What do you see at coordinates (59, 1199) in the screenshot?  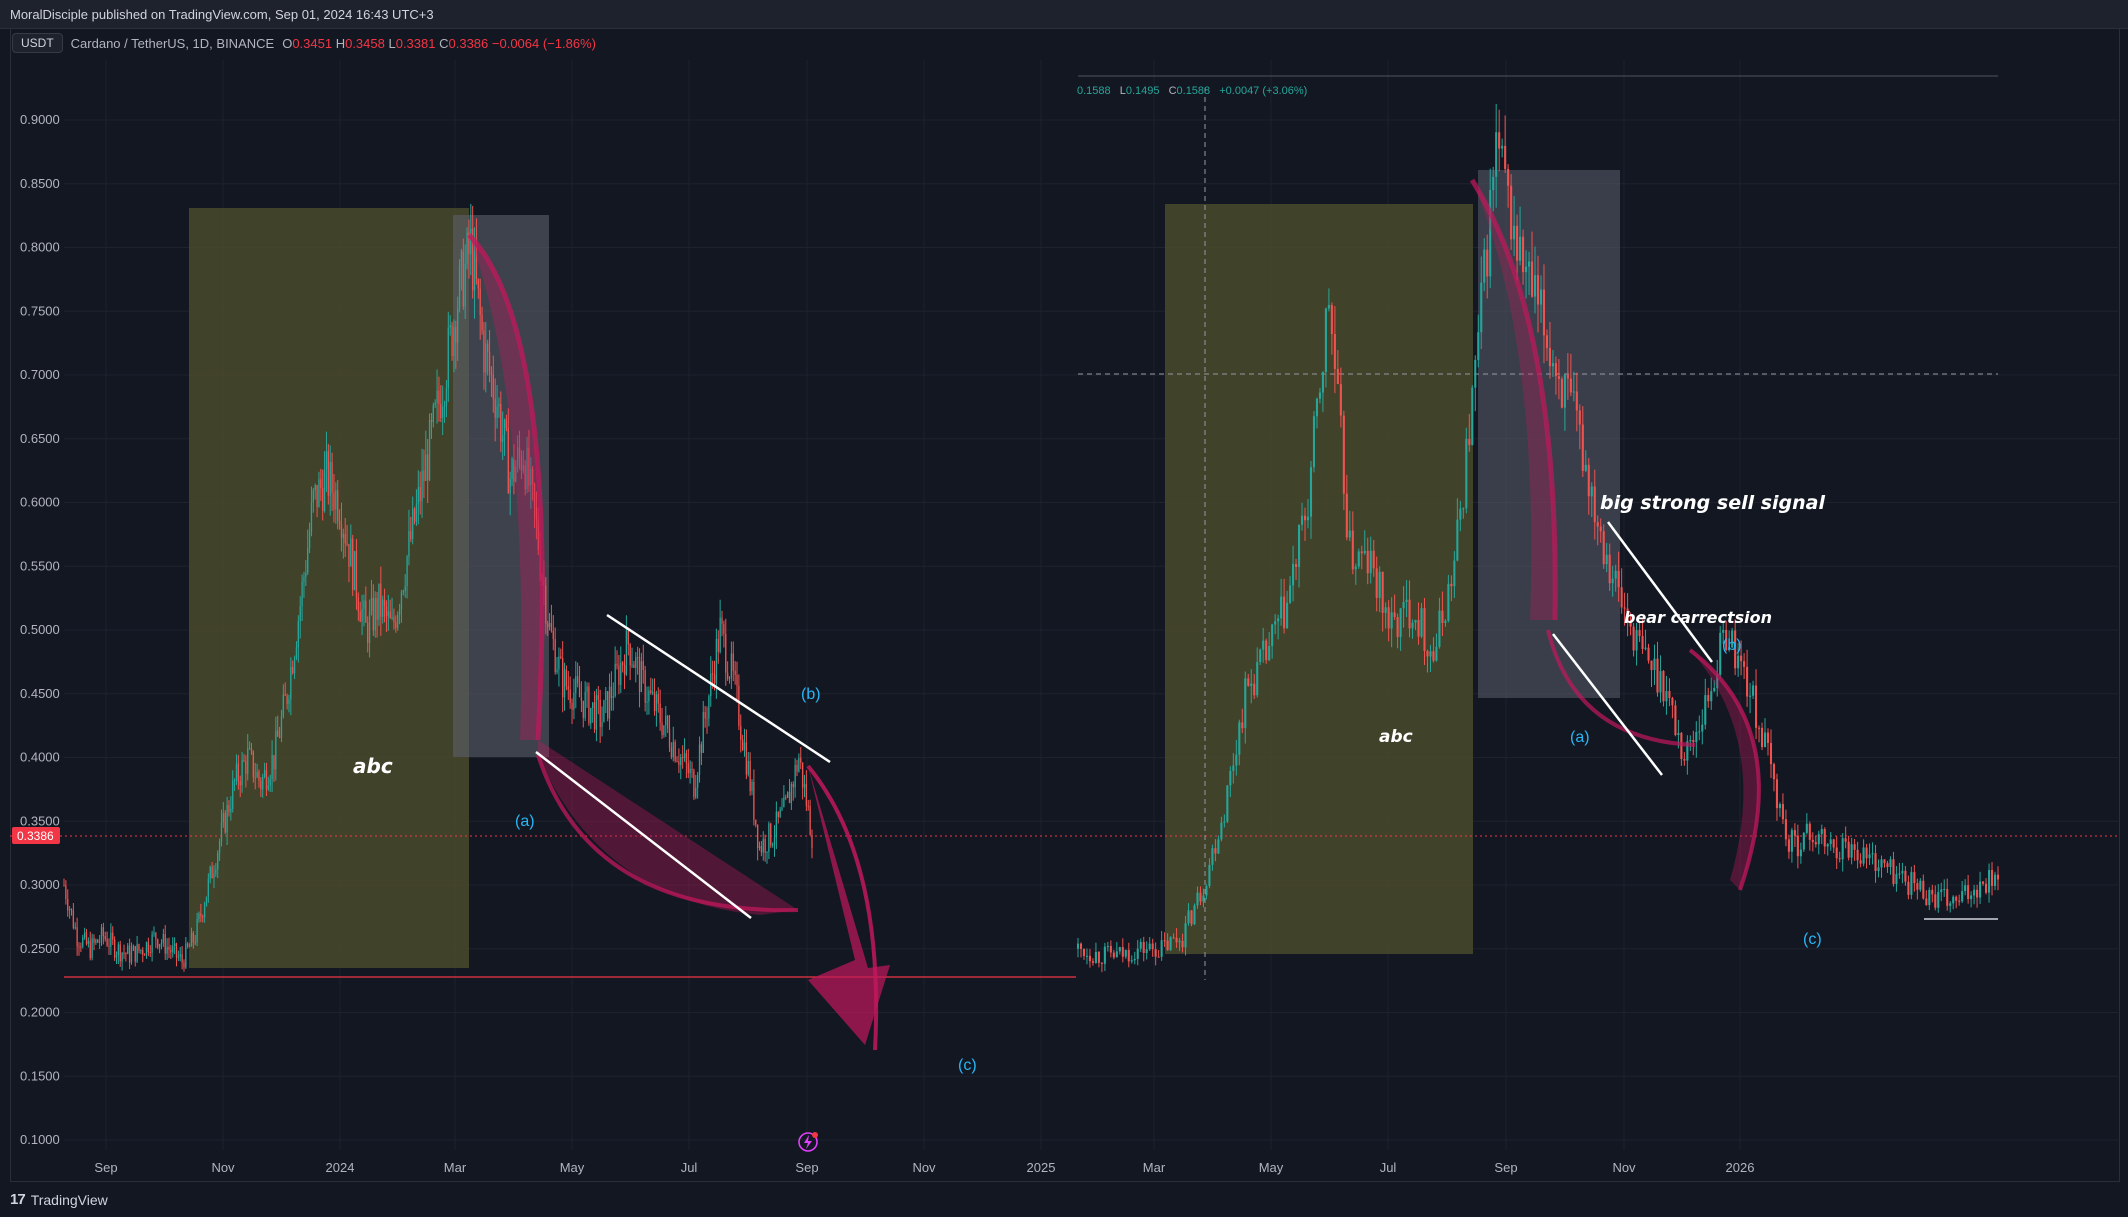 I see `tradingview-brand: 17 TradingView` at bounding box center [59, 1199].